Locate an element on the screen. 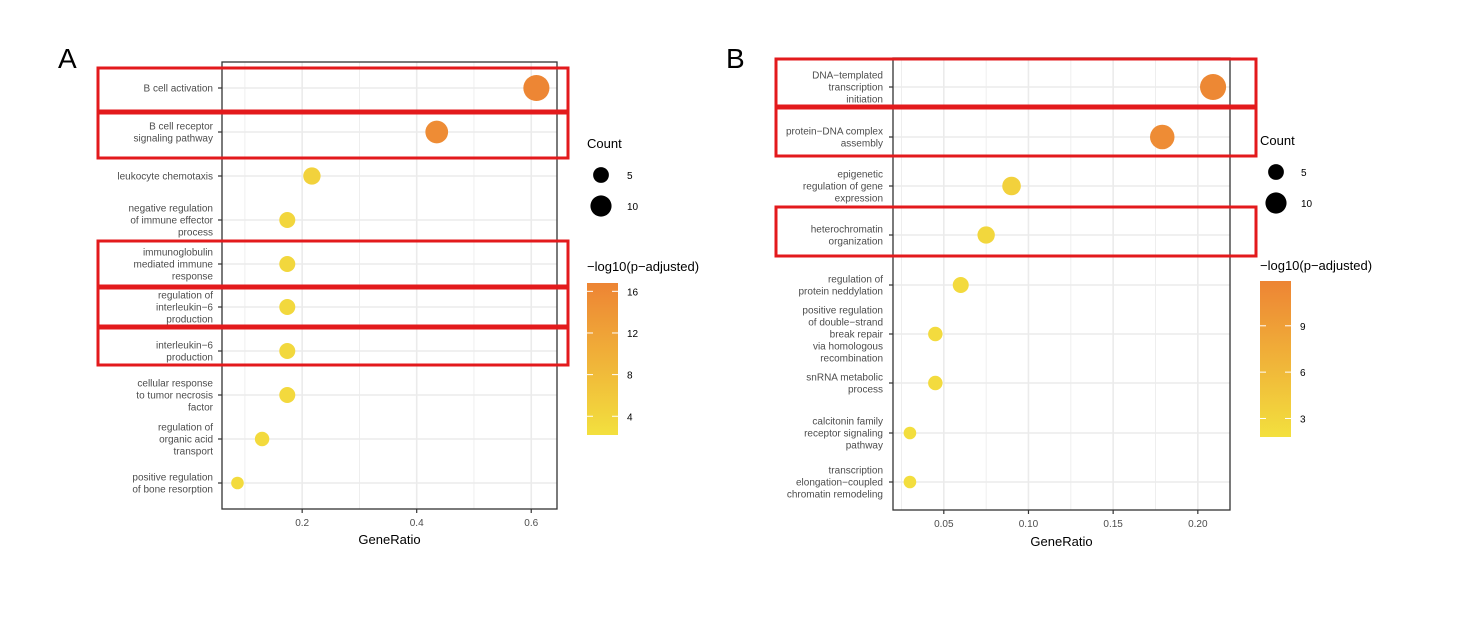  x-tick-label: 0.6 is located at coordinates (531, 523).